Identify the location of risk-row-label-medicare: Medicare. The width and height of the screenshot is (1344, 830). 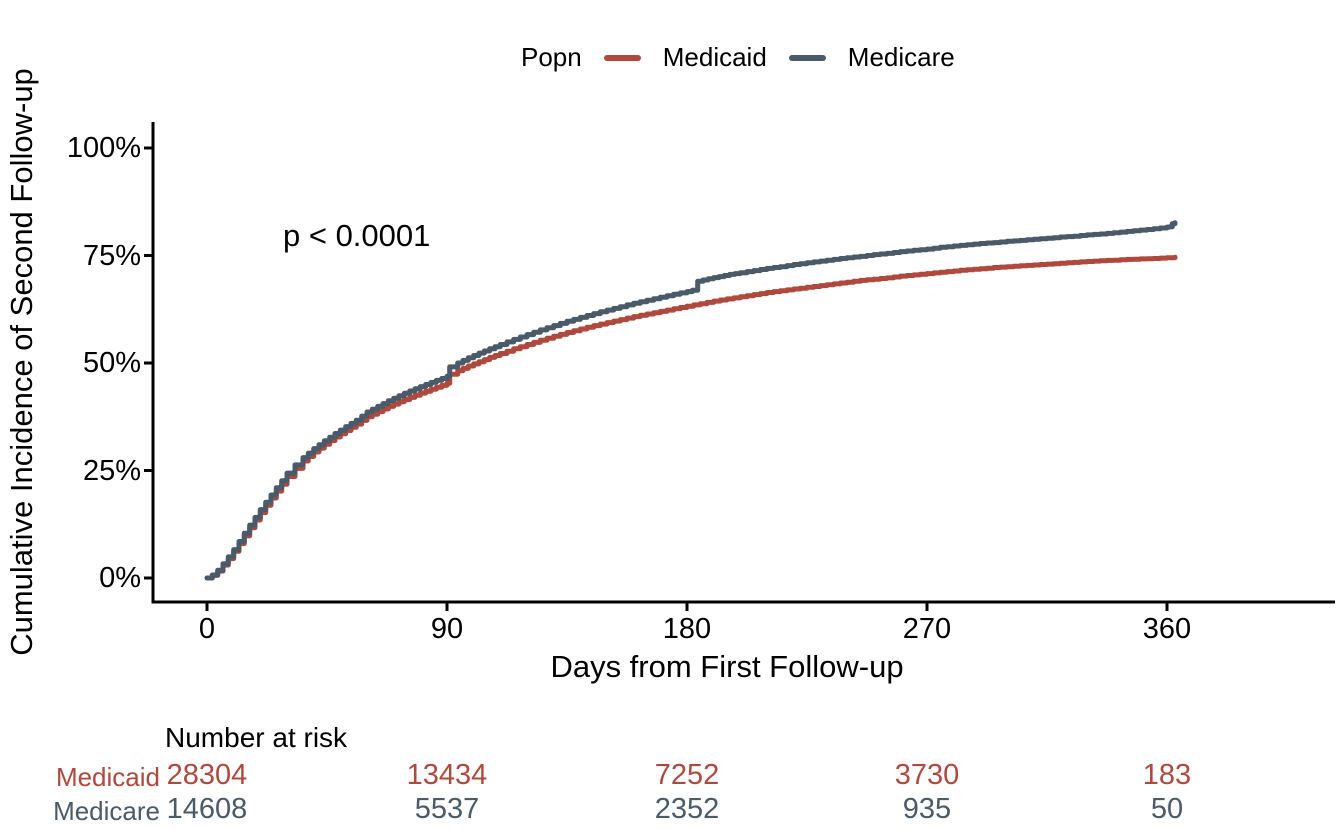
(106, 811).